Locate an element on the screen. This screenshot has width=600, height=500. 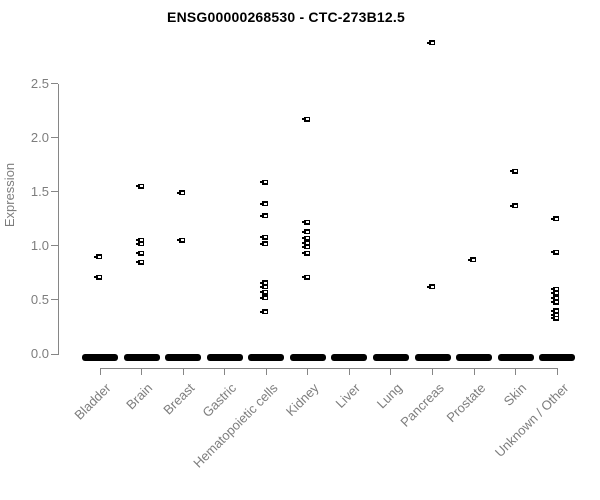
x-category-label: Brain is located at coordinates (139, 396).